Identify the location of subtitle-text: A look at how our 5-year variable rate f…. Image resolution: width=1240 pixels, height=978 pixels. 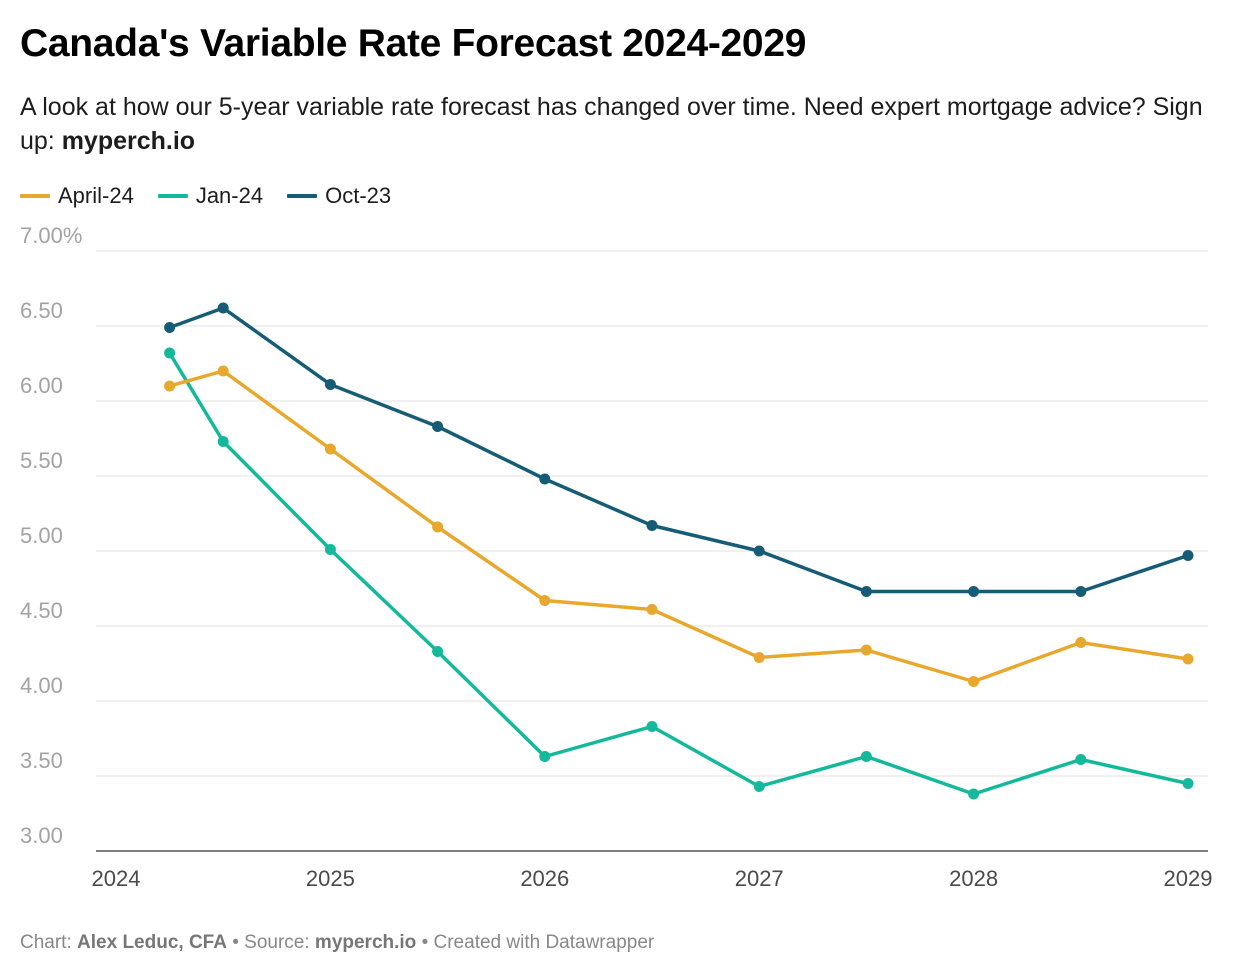
(611, 124).